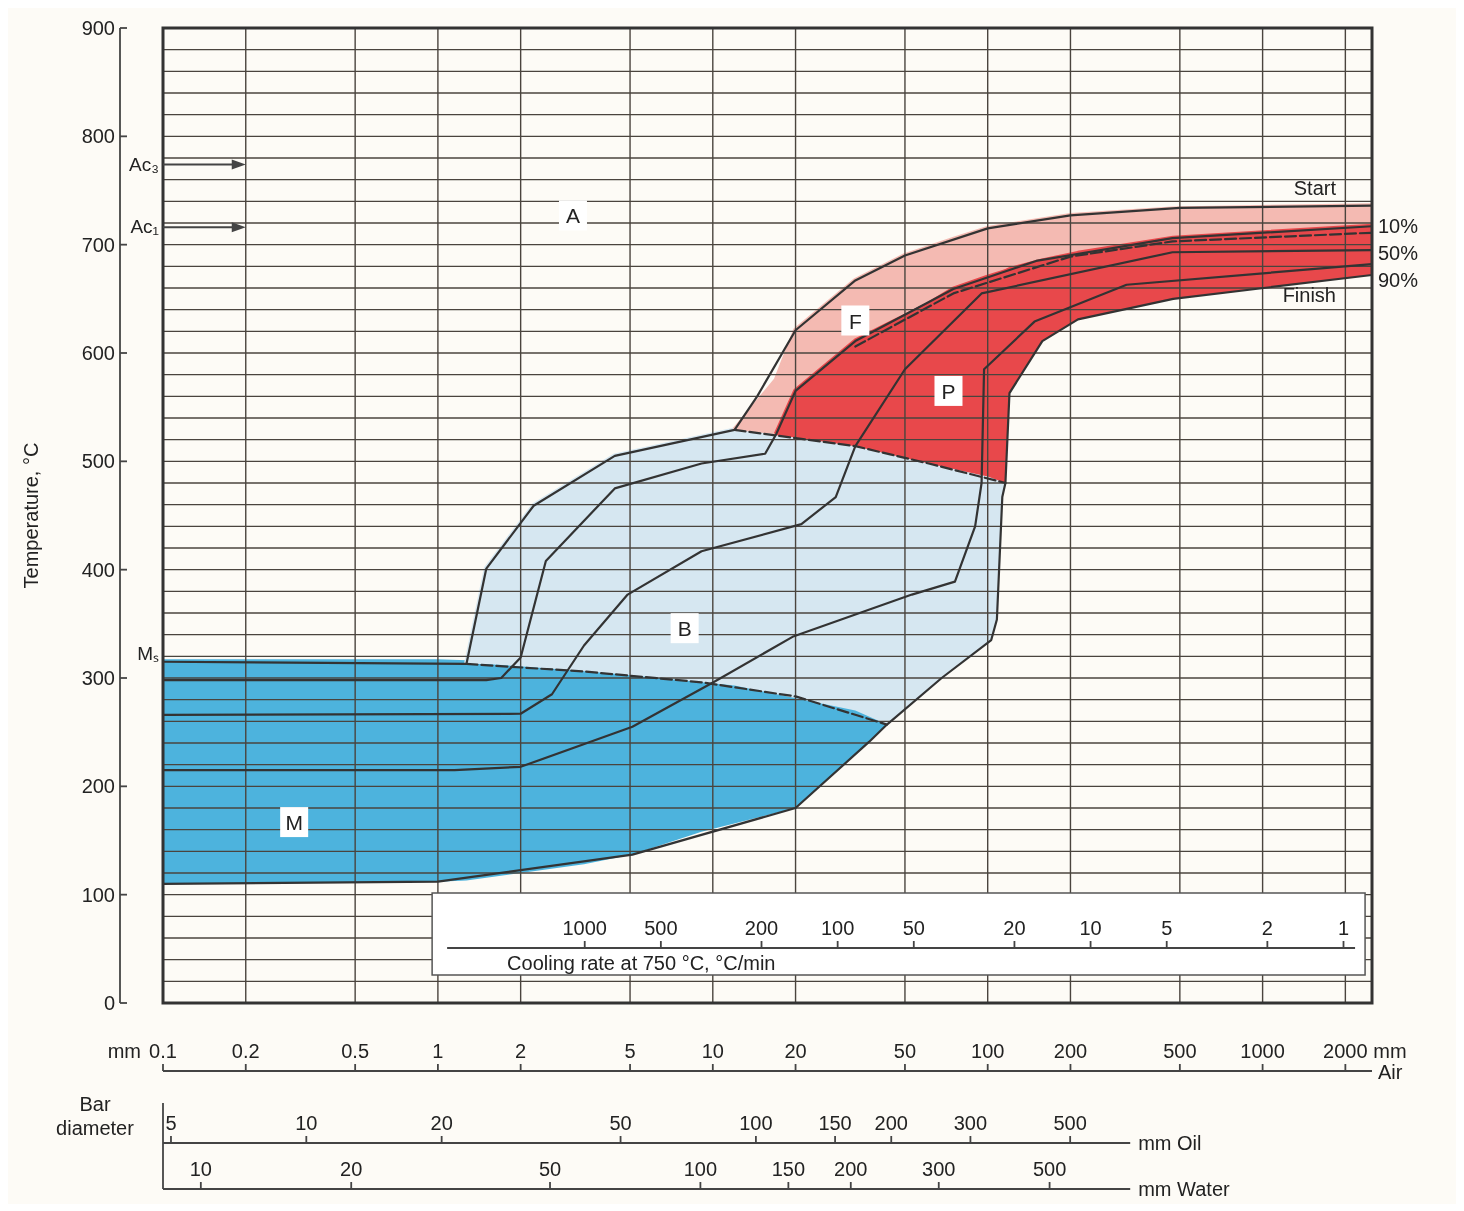 The width and height of the screenshot is (1464, 1211). I want to click on text: Cooling rate at 750 °C, °C/min, so click(641, 963).